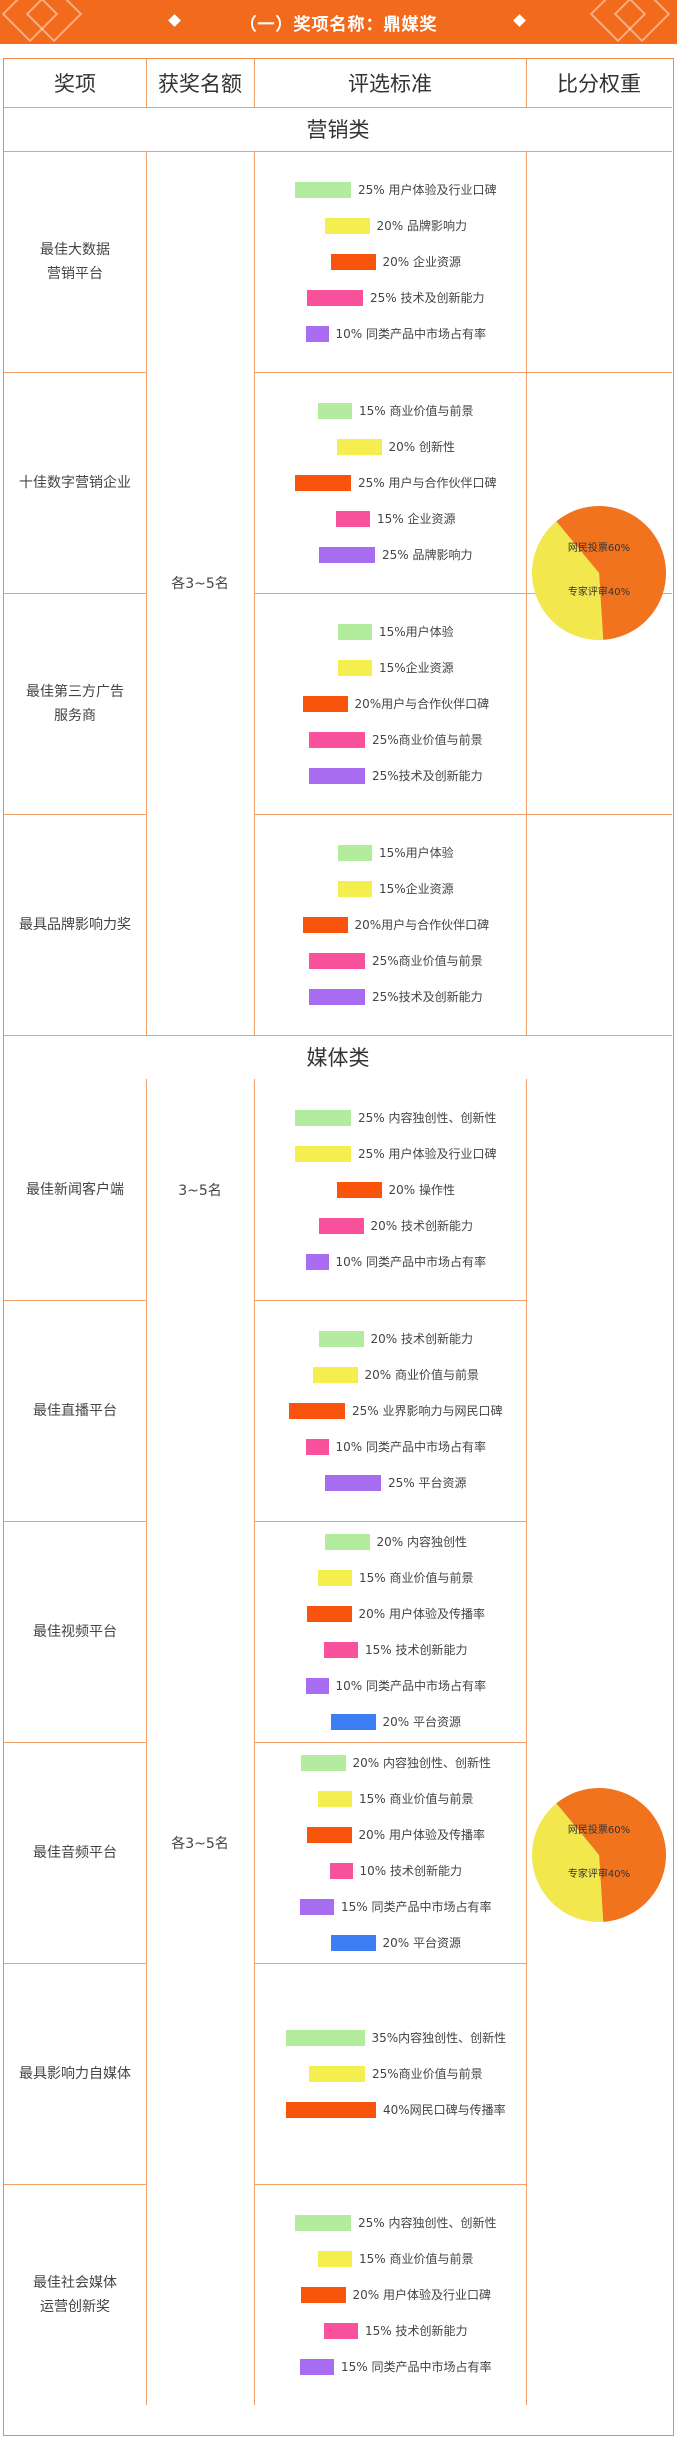 The width and height of the screenshot is (677, 2438). I want to click on criterion-item: 25%商业价值与前景, so click(396, 740).